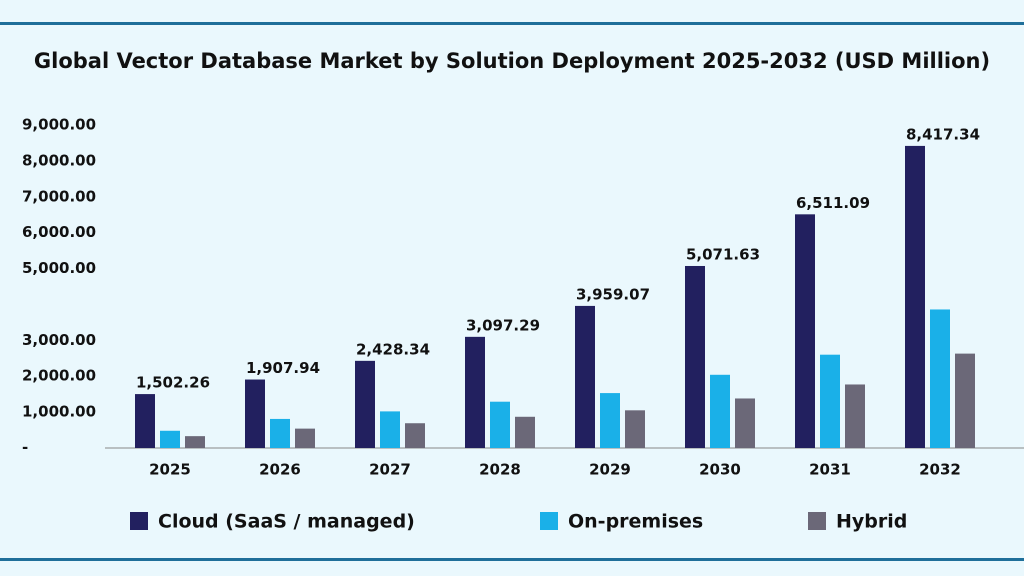 The width and height of the screenshot is (1024, 576). I want to click on bottom-rule, so click(512, 559).